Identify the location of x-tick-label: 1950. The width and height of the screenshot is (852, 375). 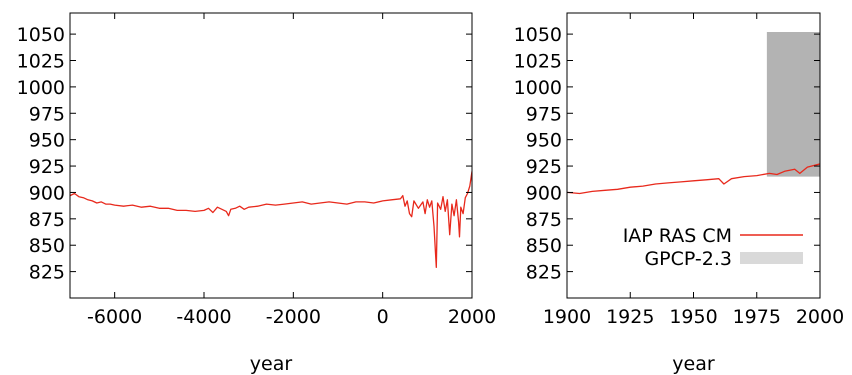
(693, 317).